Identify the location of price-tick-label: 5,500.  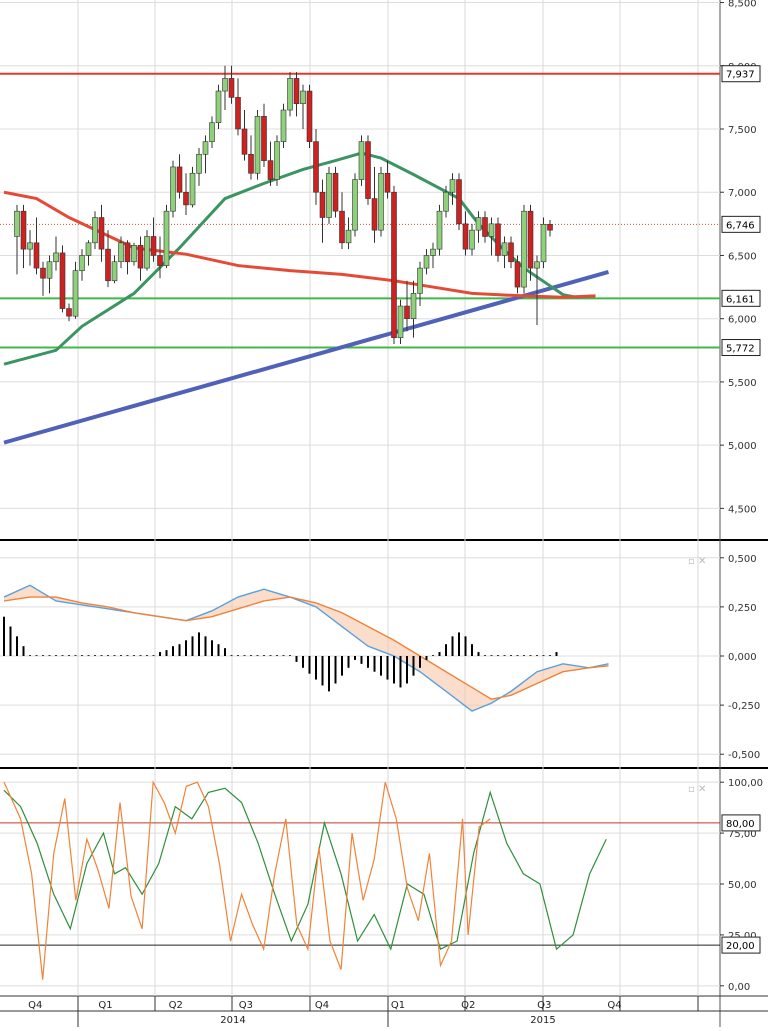
(742, 383).